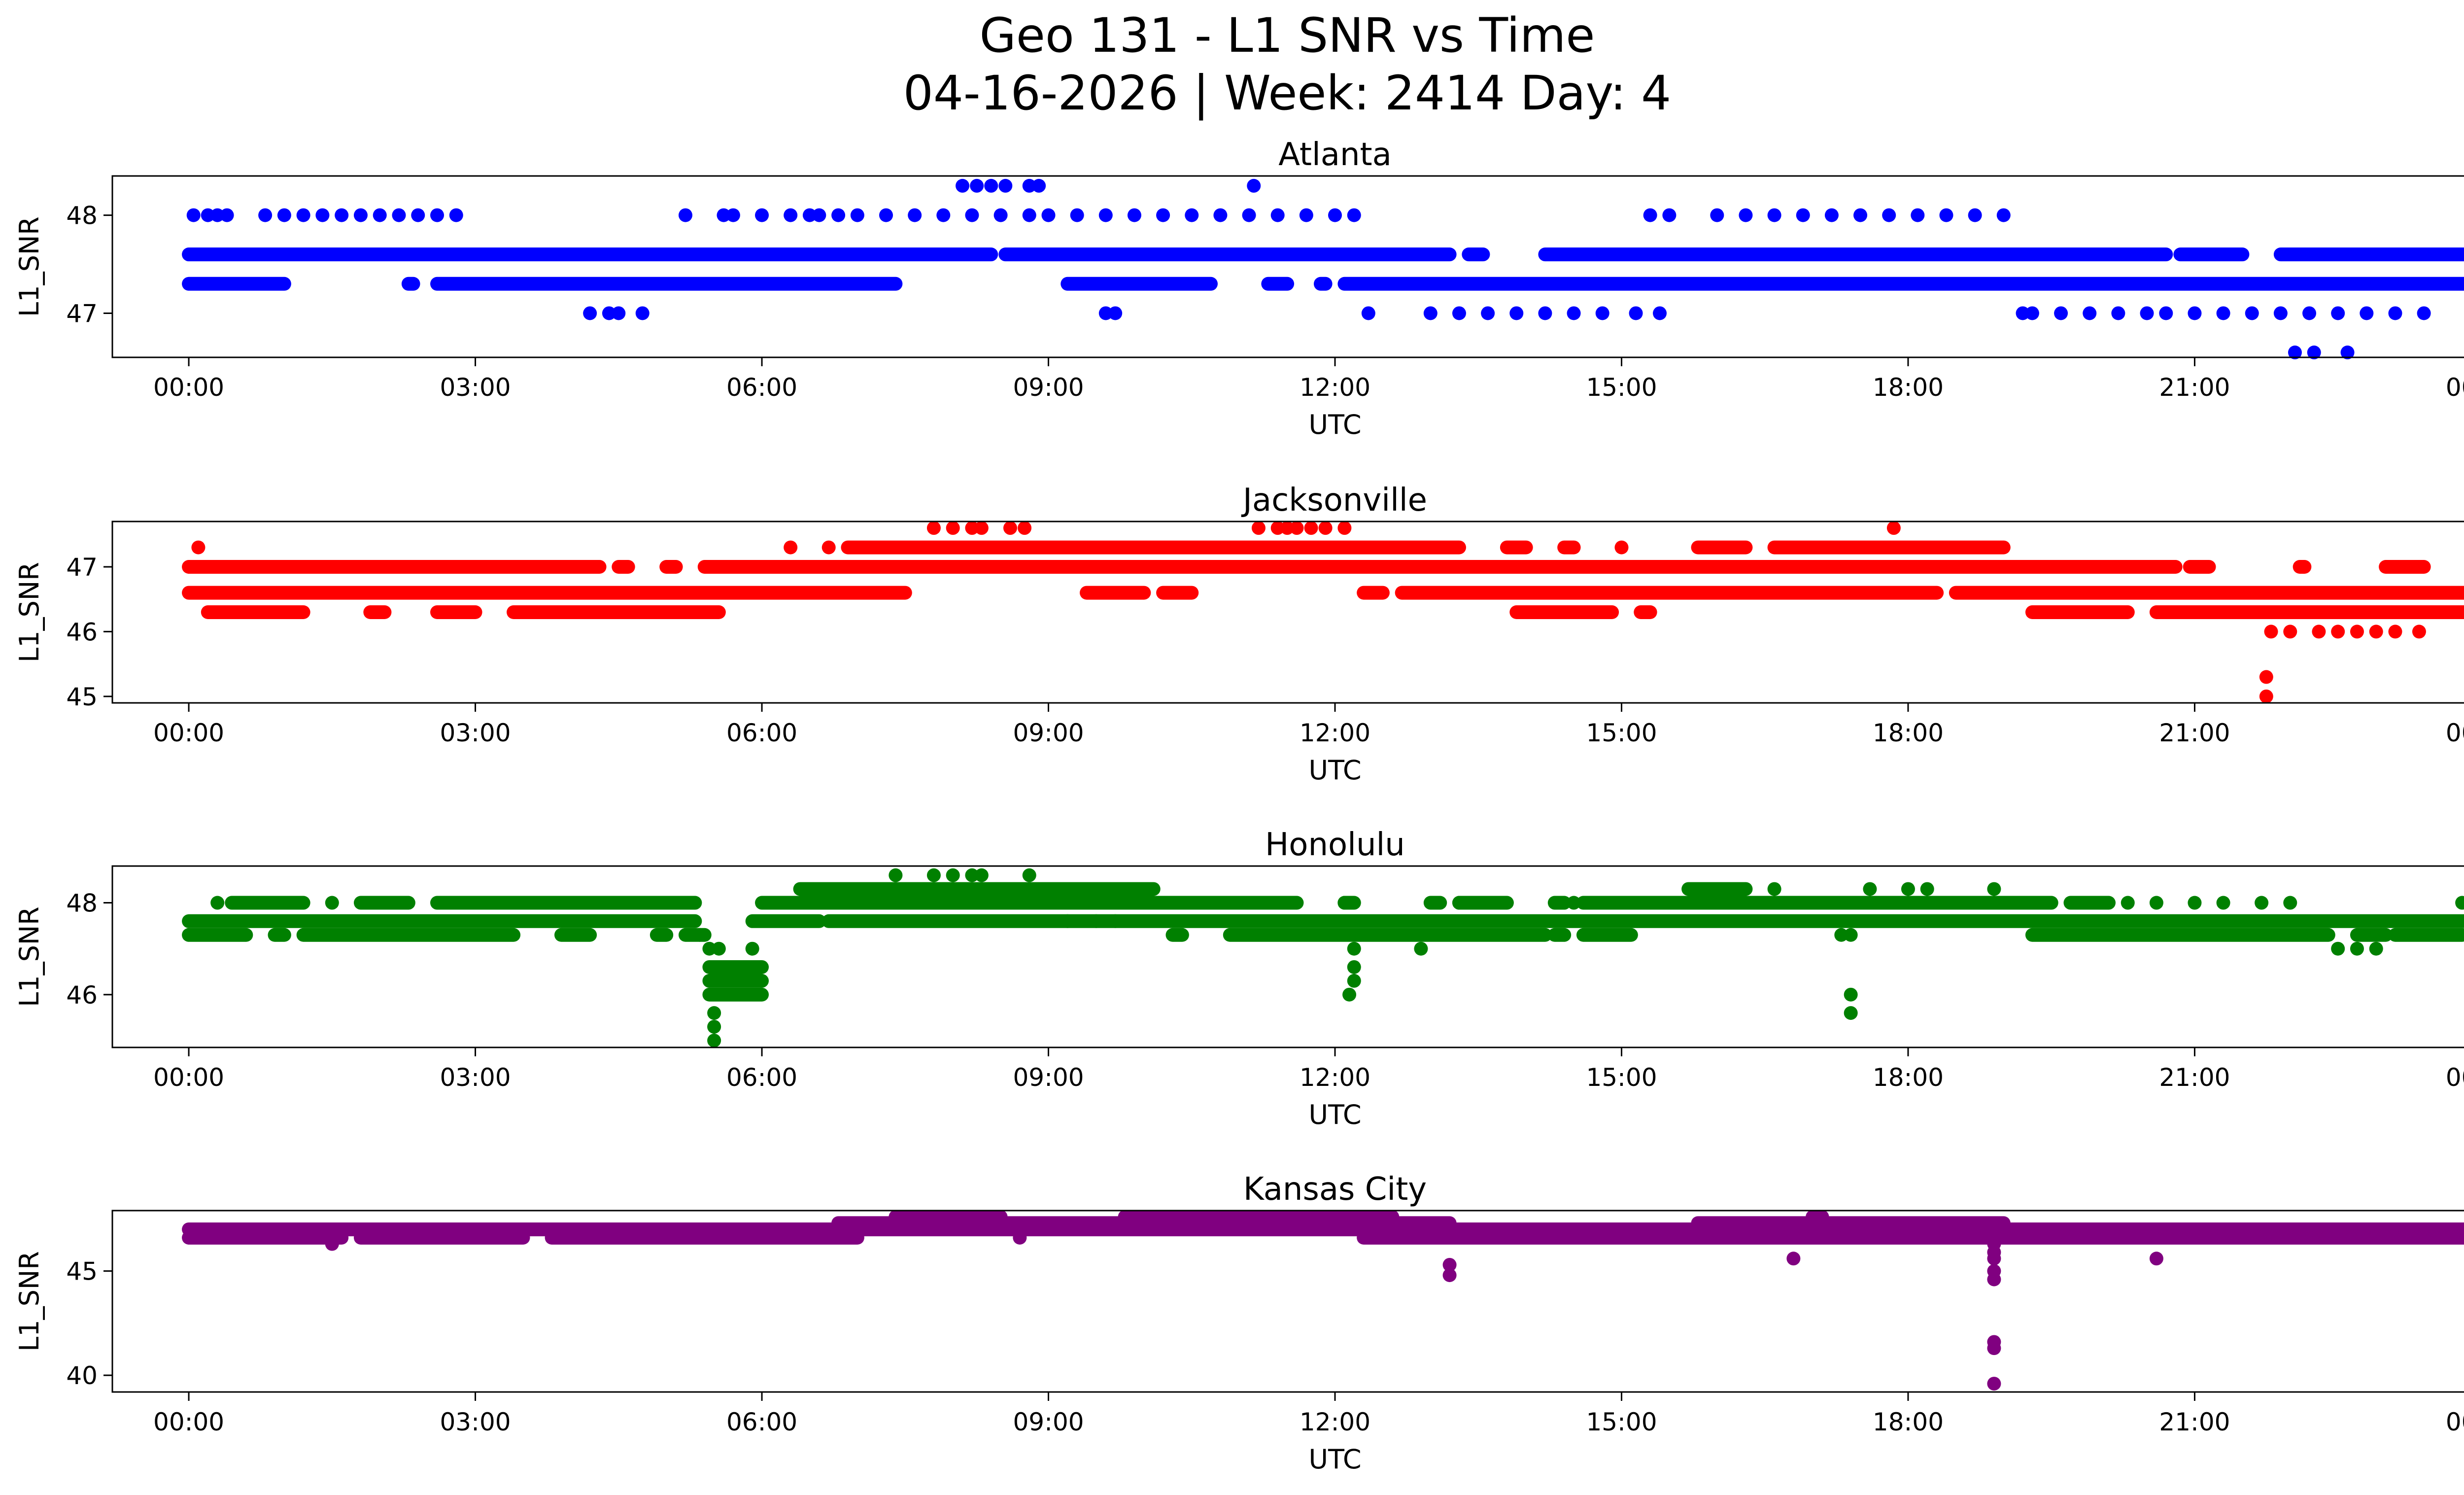  I want to click on panel-0-xtick-label-0: 00:00, so click(188, 387).